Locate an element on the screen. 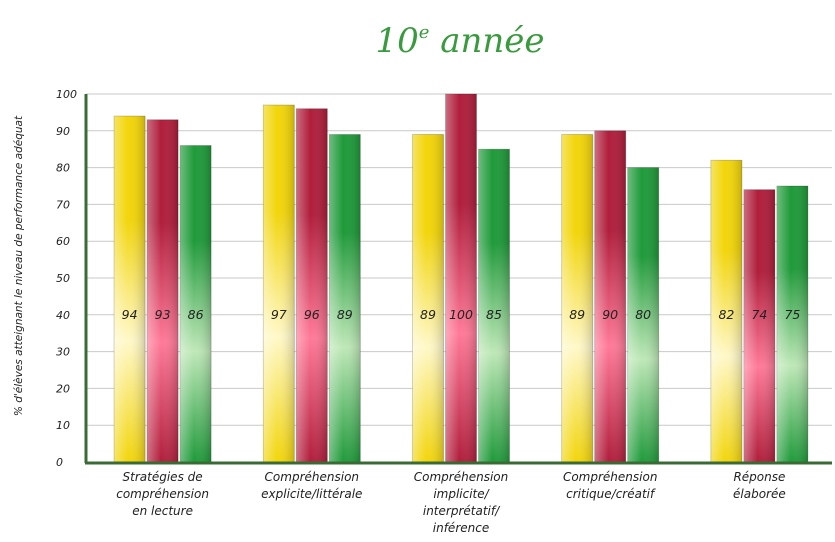  y-tick-label: 40 is located at coordinates (63, 315).